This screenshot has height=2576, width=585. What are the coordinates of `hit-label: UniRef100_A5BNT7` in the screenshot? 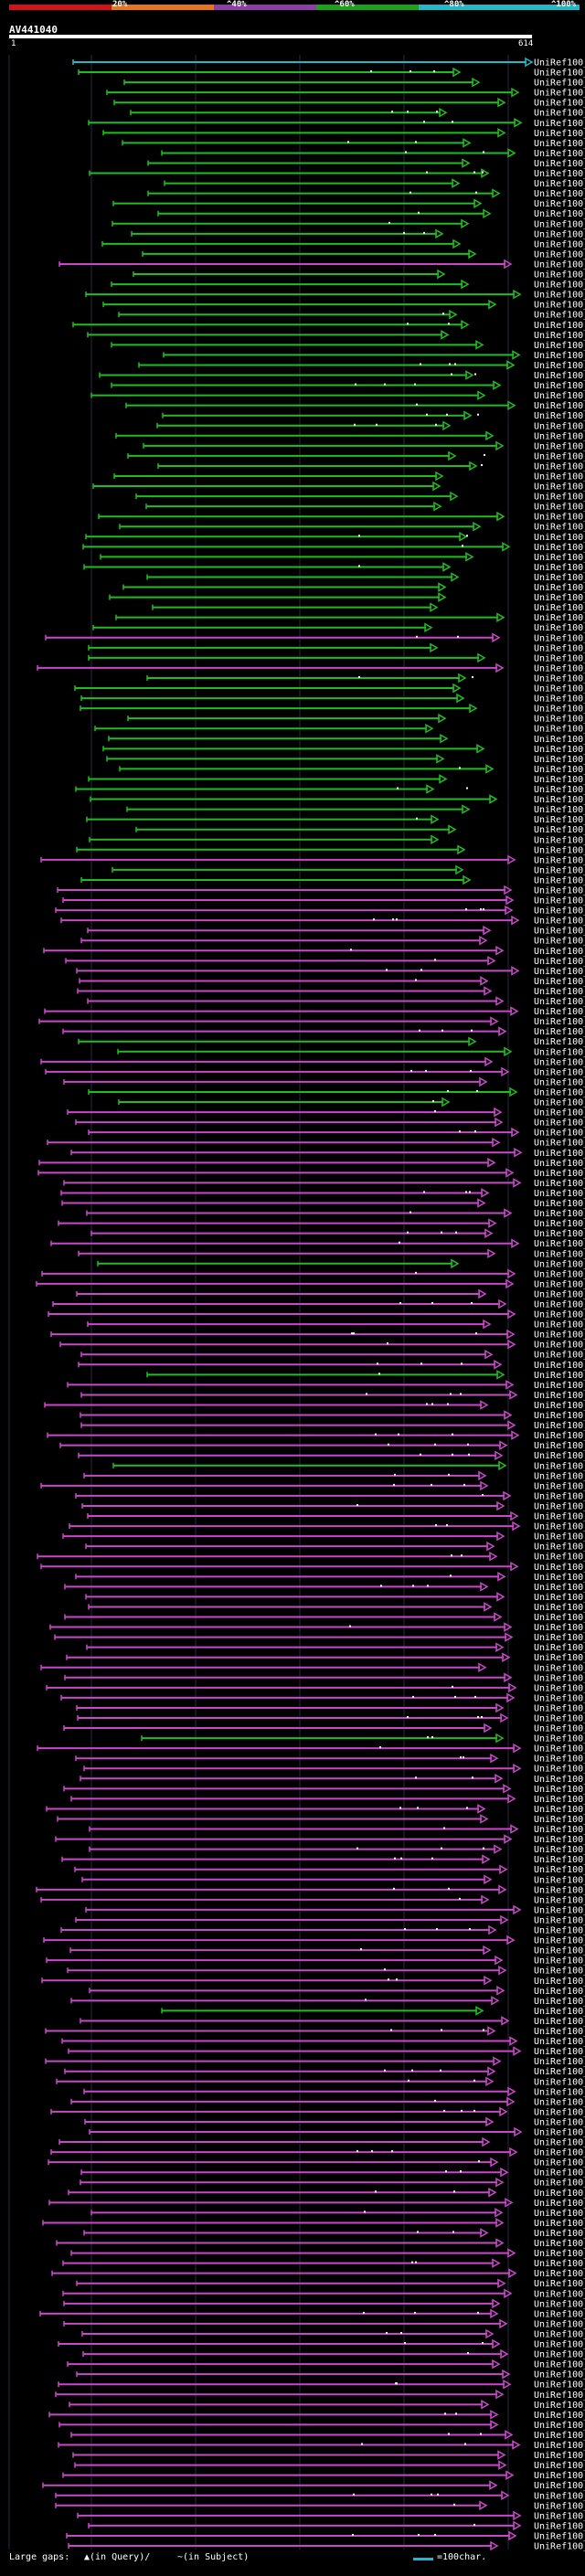 It's located at (560, 144).